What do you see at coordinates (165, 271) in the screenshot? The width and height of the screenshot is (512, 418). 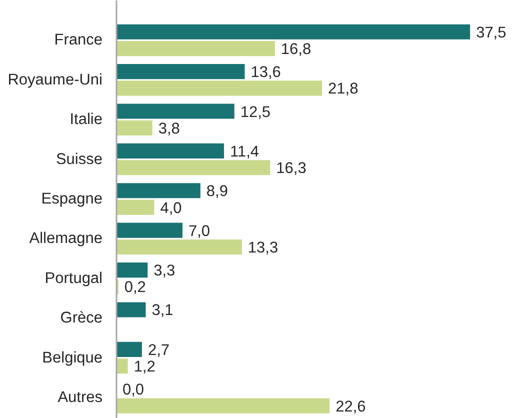 I see `data-label: 3,3` at bounding box center [165, 271].